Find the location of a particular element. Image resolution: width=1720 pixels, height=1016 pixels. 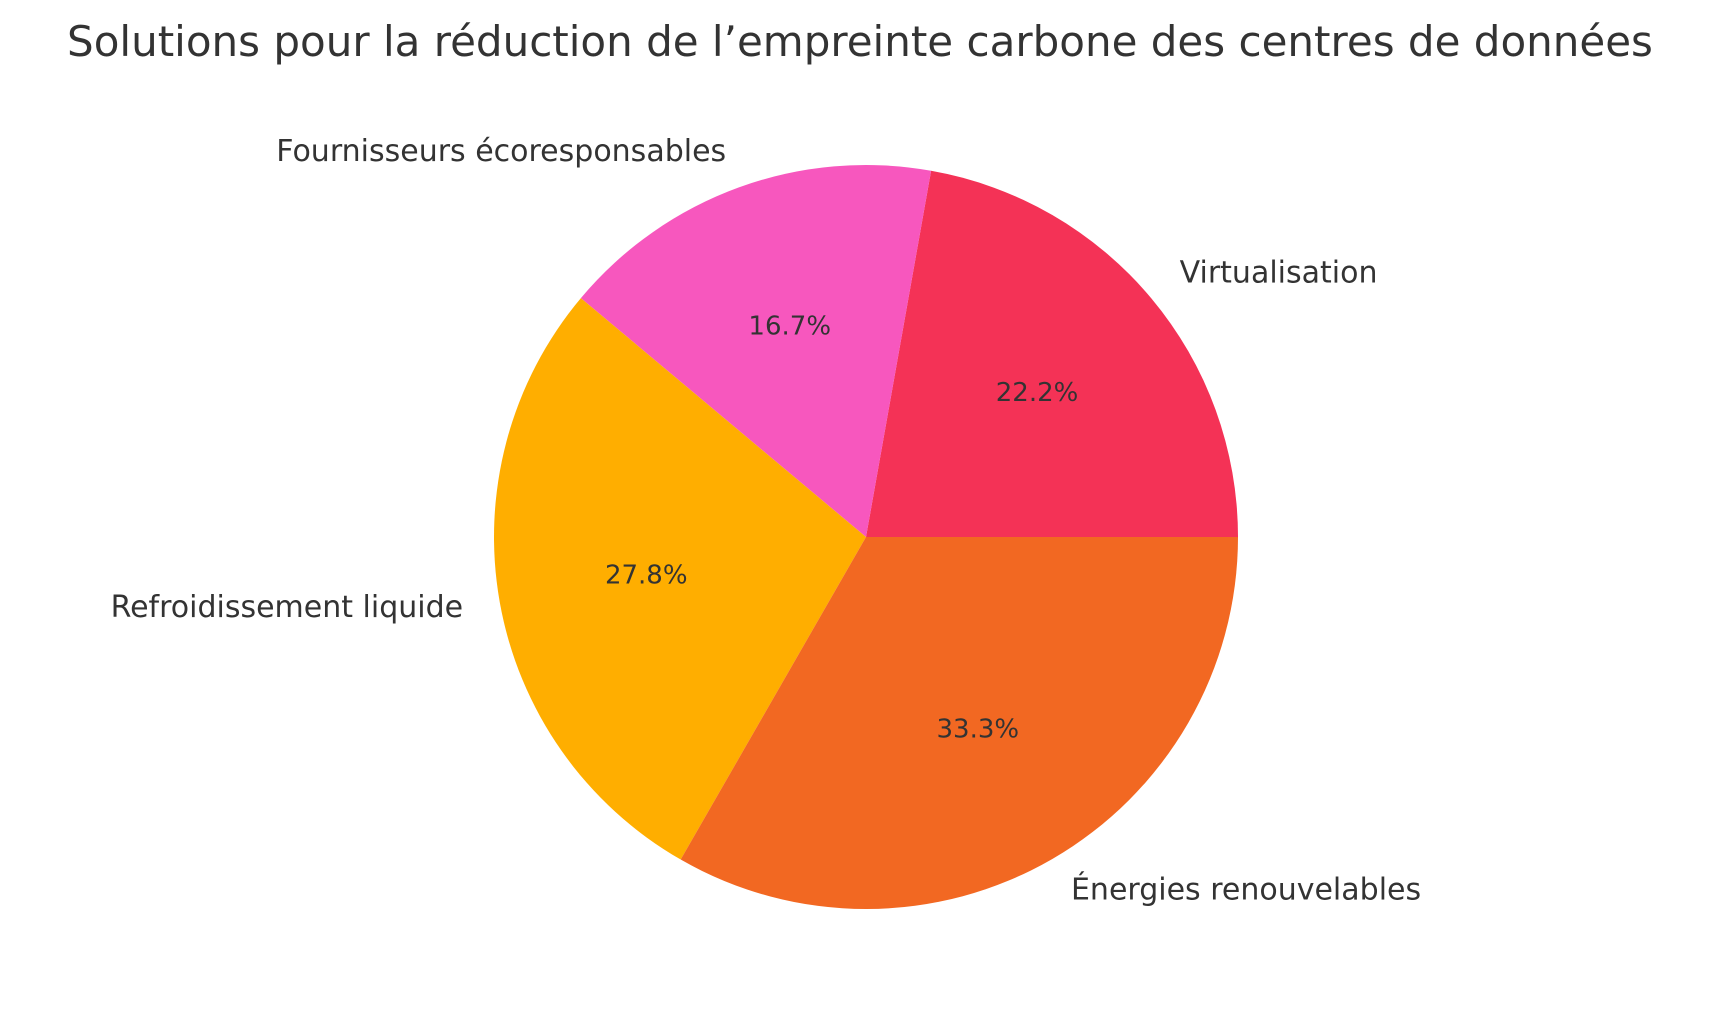

slice-percent-energies-renouvelables: 33.3% is located at coordinates (977, 730).